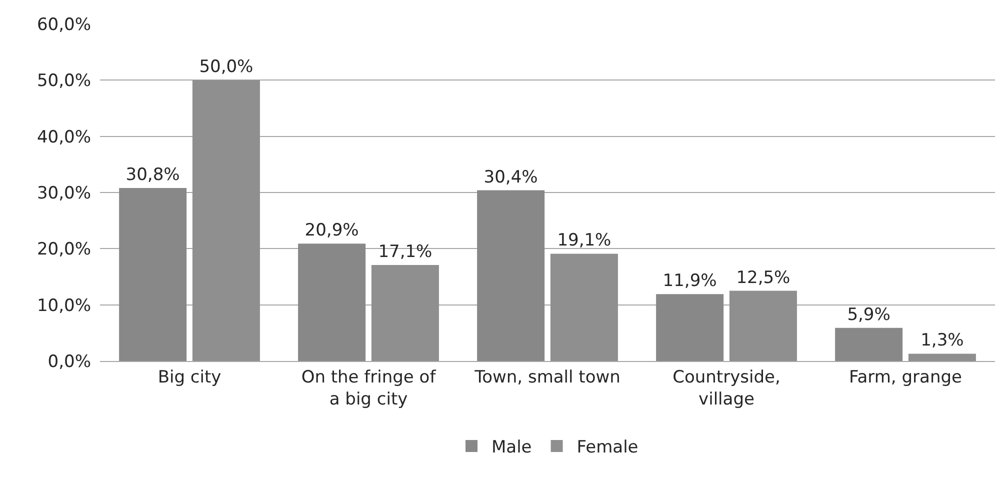  Describe the element at coordinates (763, 278) in the screenshot. I see `data-label: 12,5%` at that location.